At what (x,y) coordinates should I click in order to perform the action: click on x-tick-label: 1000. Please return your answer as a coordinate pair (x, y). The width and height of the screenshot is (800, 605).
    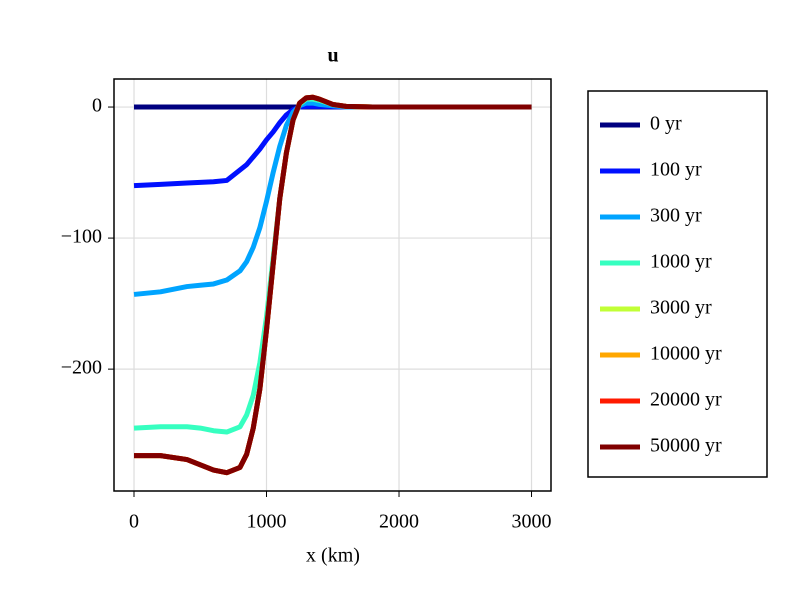
    Looking at the image, I should click on (267, 522).